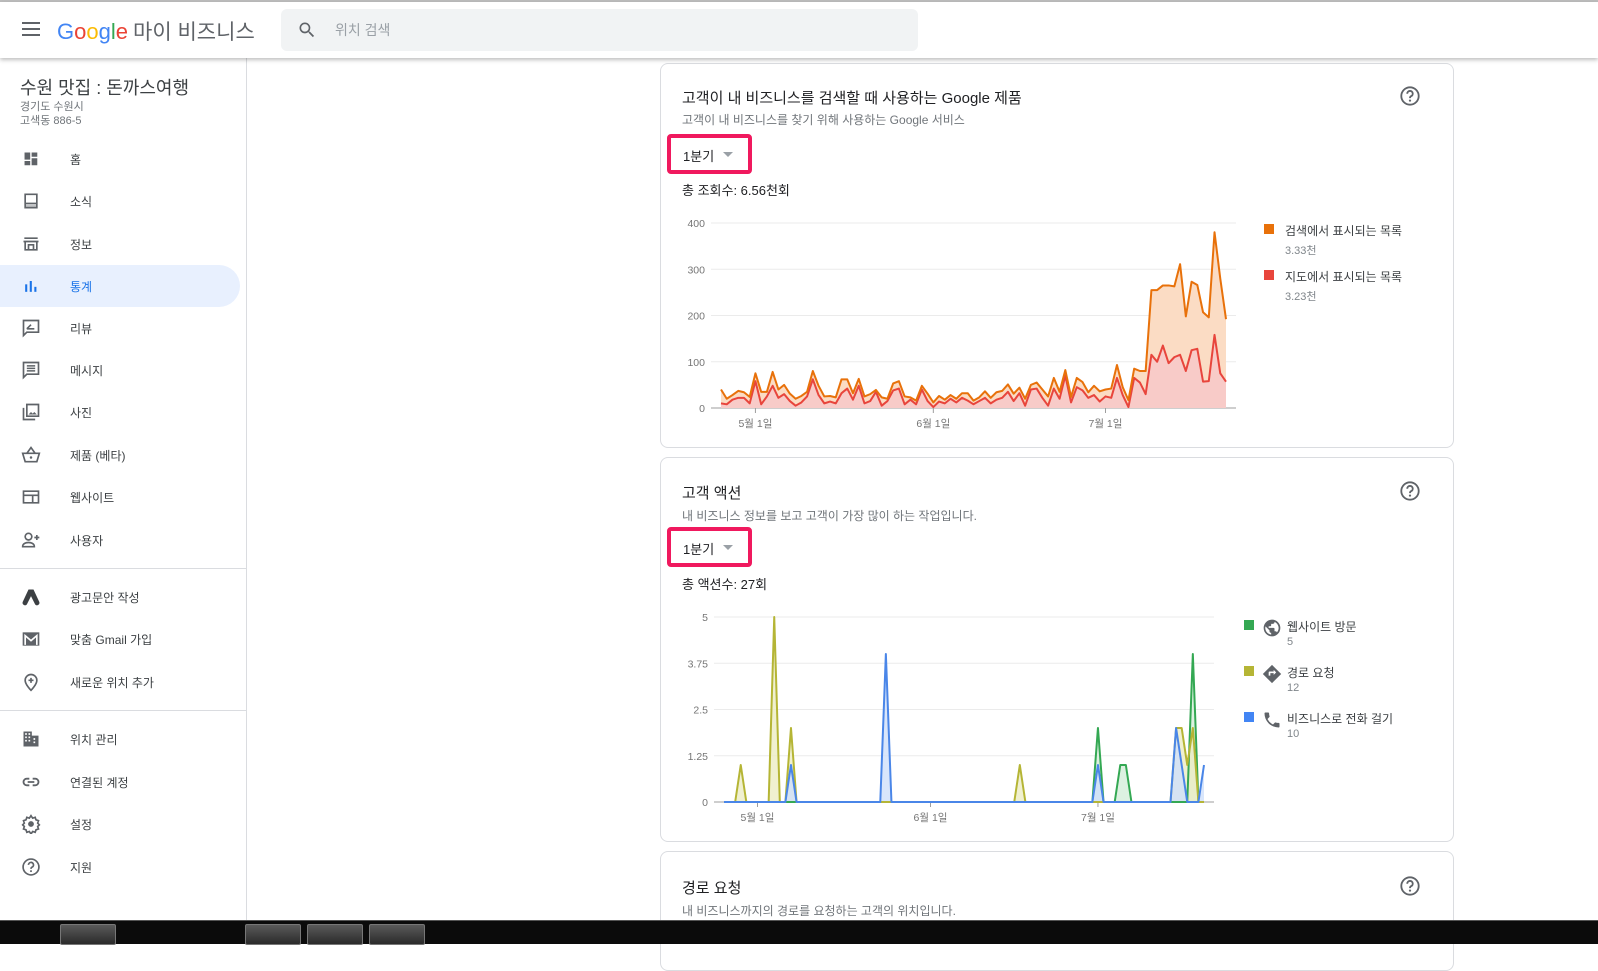  What do you see at coordinates (31, 30) in the screenshot?
I see `hamburger-menu-icon` at bounding box center [31, 30].